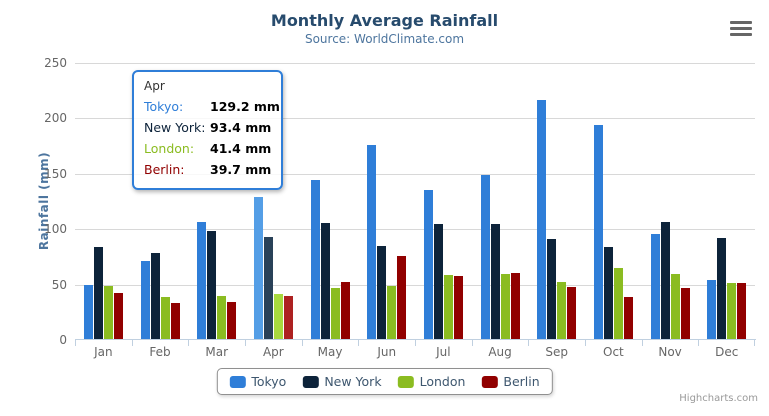 The width and height of the screenshot is (769, 416). Describe the element at coordinates (505, 306) in the screenshot. I see `bar-london-aug` at that location.